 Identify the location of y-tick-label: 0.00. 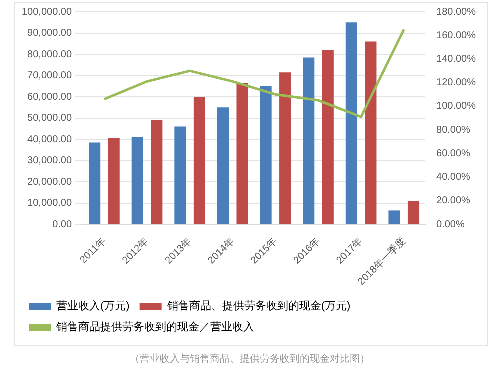
(62, 224).